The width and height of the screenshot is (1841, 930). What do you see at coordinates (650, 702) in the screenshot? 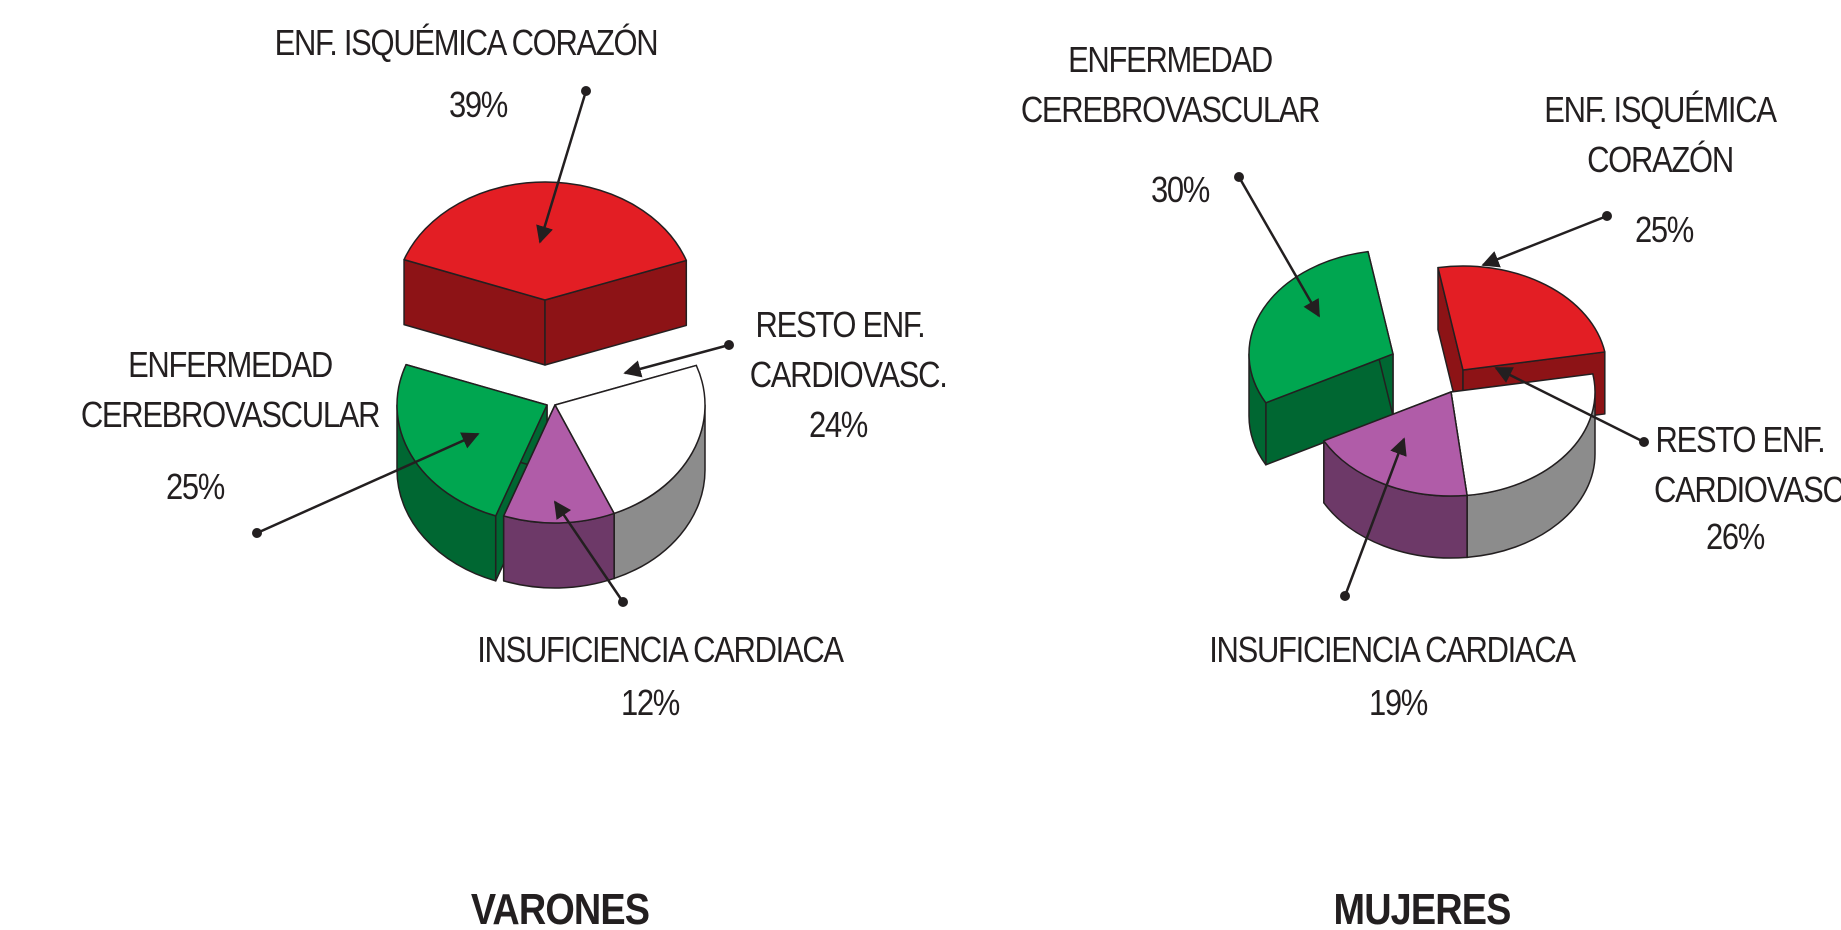
I see `slice-value-label: 12%` at bounding box center [650, 702].